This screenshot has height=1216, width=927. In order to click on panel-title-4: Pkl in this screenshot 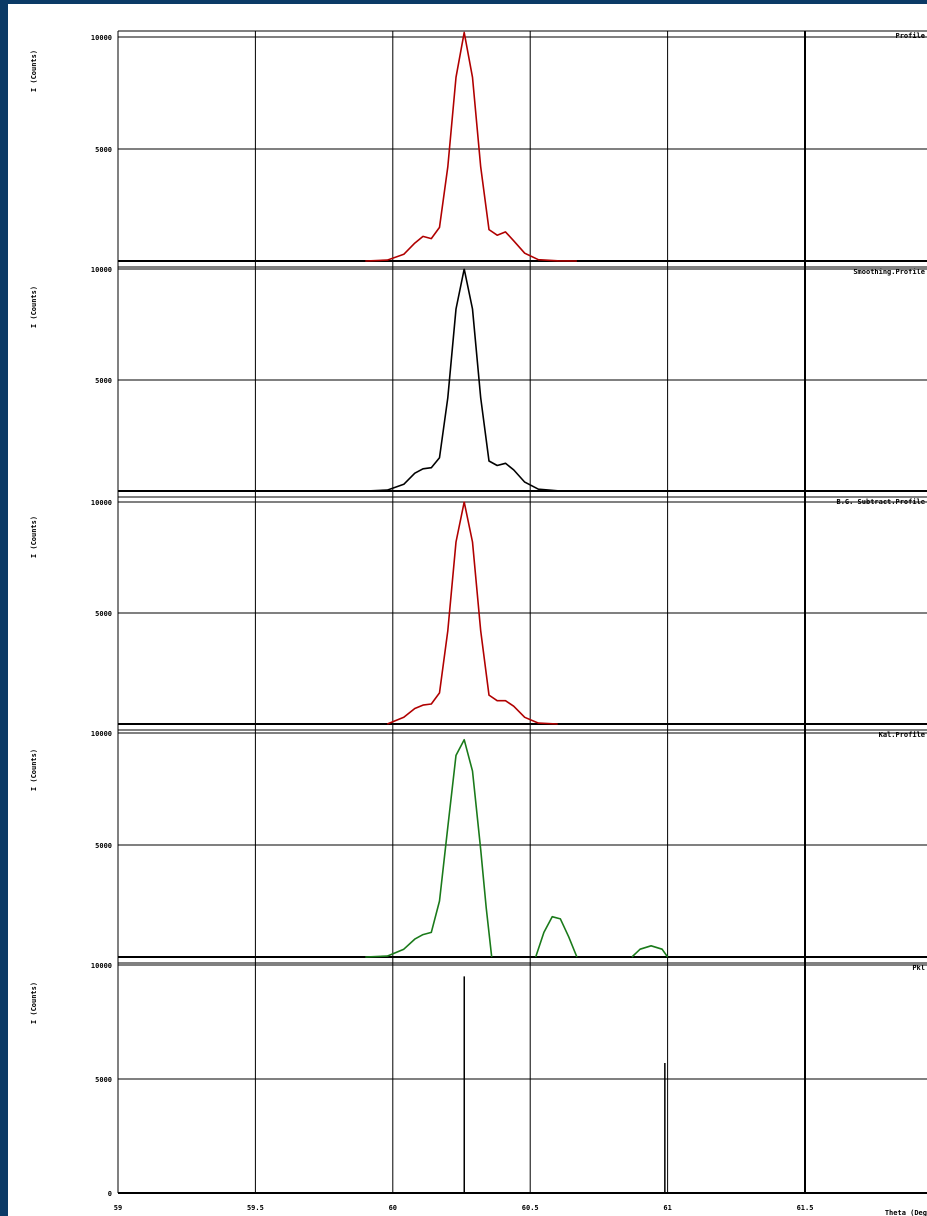, I will do `click(918, 968)`.